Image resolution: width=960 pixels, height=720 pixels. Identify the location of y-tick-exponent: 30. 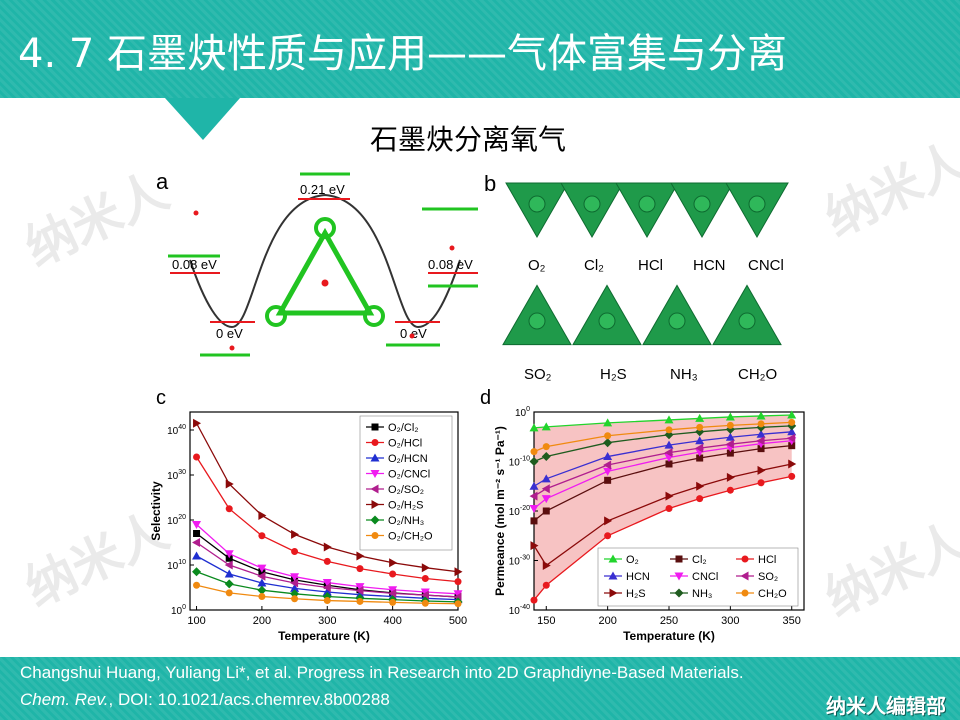
(182, 472).